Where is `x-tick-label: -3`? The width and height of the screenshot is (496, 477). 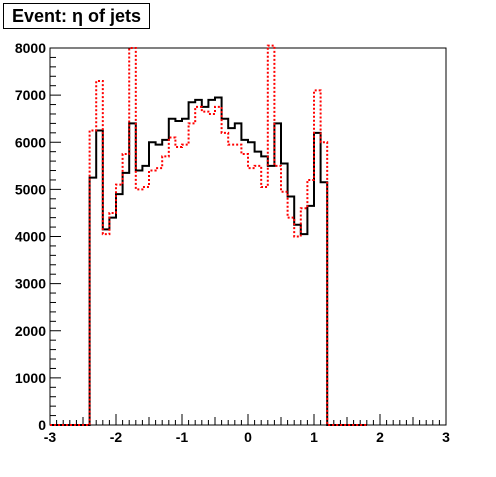 x-tick-label: -3 is located at coordinates (50, 437).